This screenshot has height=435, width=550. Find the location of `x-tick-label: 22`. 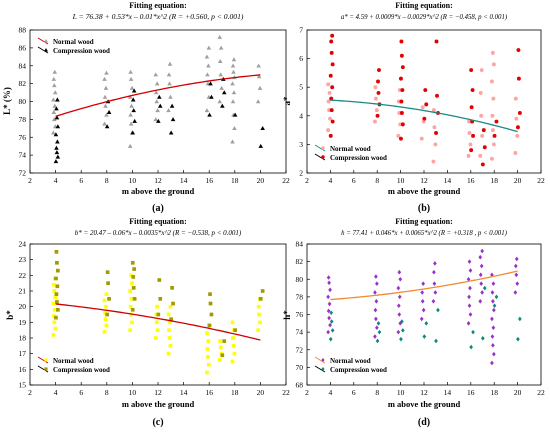

x-tick-label: 22 is located at coordinates (541, 180).